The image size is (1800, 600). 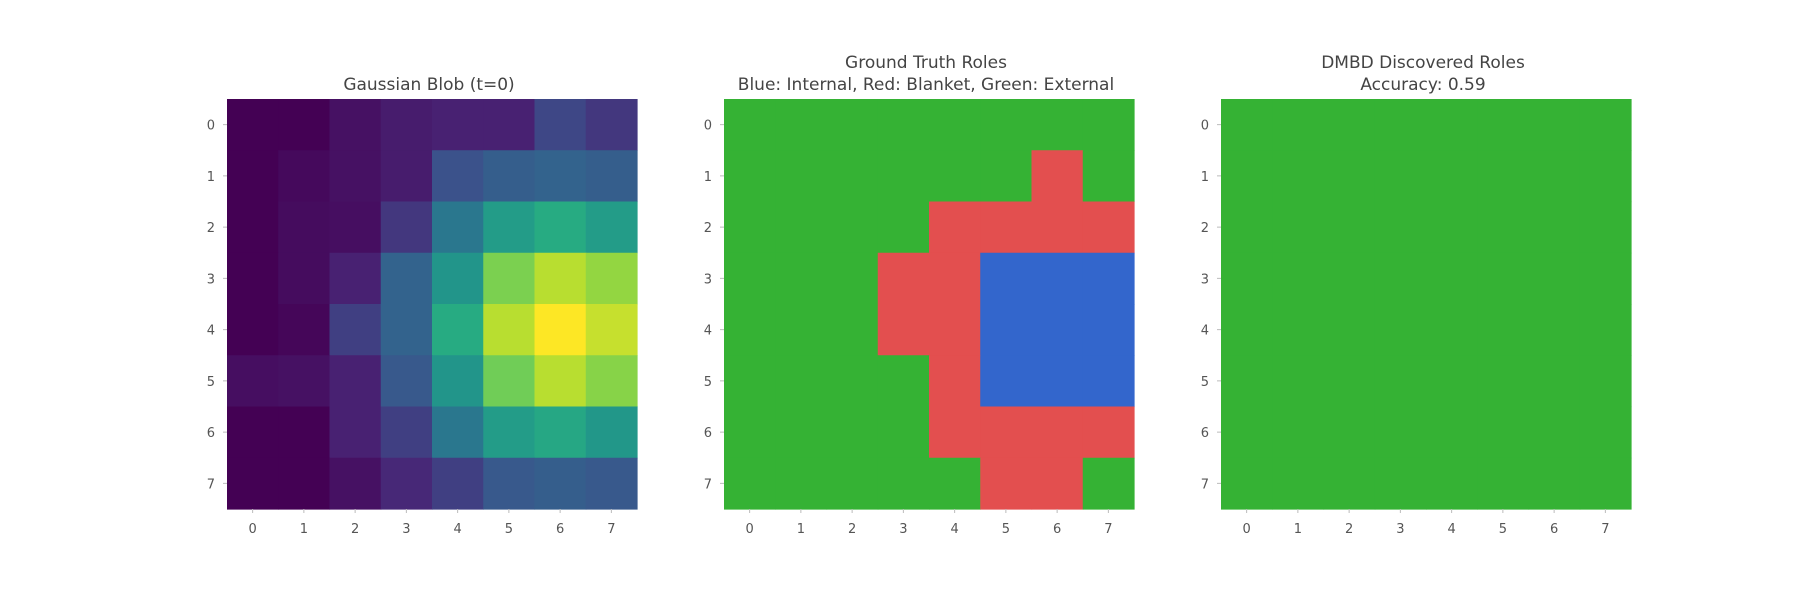 What do you see at coordinates (1423, 63) in the screenshot?
I see `panel-3-title: DMBD Discovered Roles` at bounding box center [1423, 63].